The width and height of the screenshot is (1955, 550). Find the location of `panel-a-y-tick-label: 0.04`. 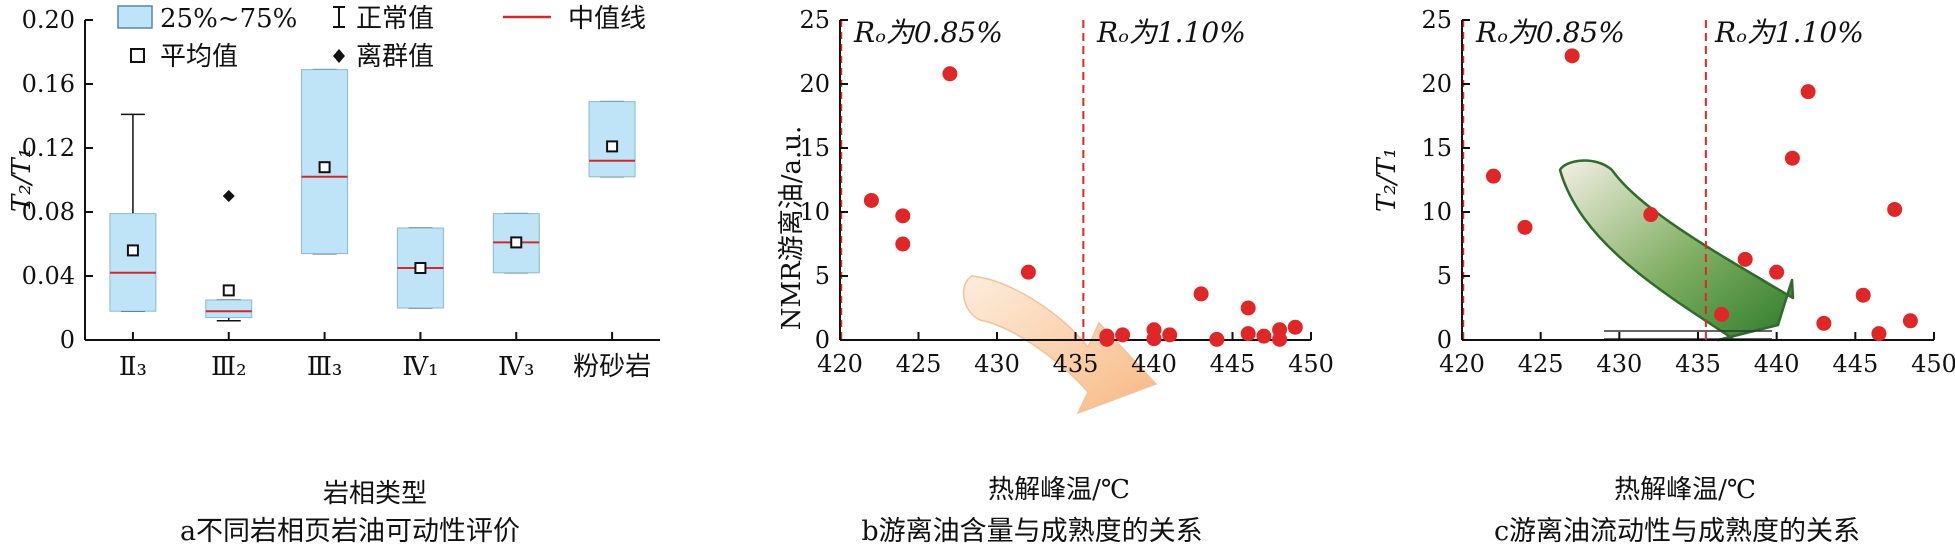

panel-a-y-tick-label: 0.04 is located at coordinates (48, 276).